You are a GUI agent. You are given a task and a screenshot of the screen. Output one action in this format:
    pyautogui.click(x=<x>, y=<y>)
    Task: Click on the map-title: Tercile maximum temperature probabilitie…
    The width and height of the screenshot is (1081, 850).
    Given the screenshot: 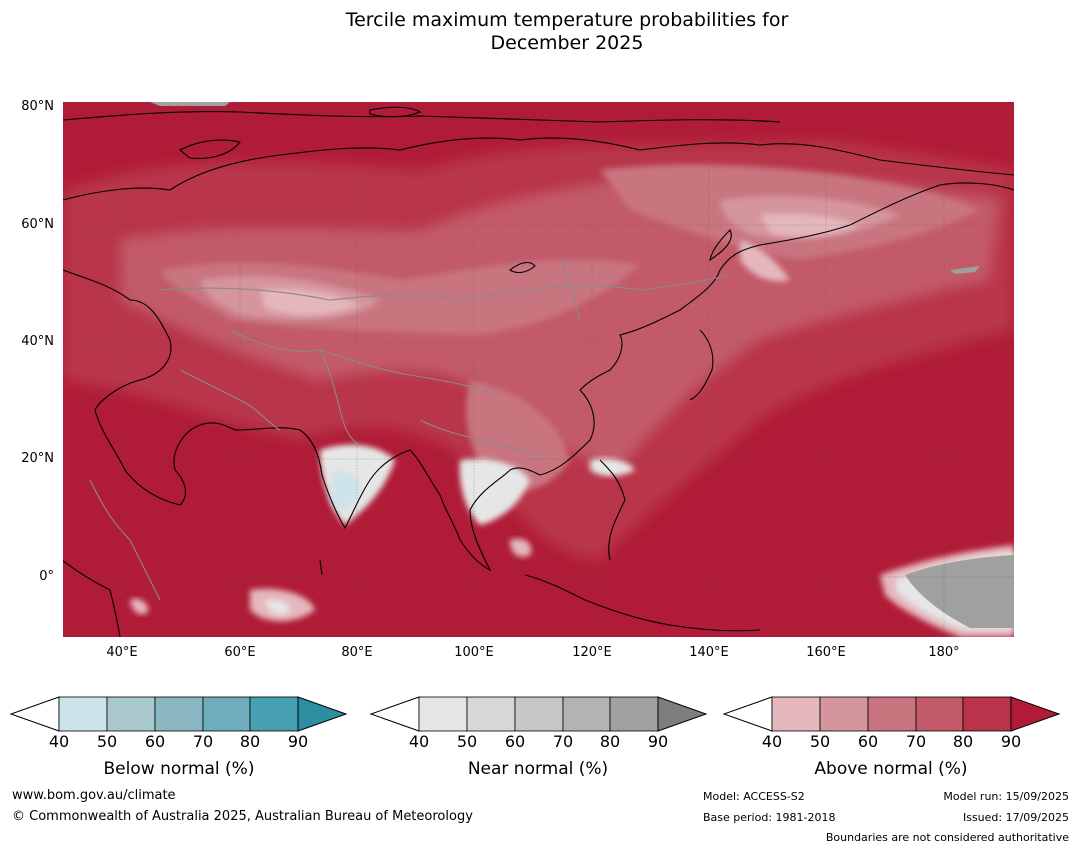 What is the action you would take?
    pyautogui.click(x=540, y=32)
    